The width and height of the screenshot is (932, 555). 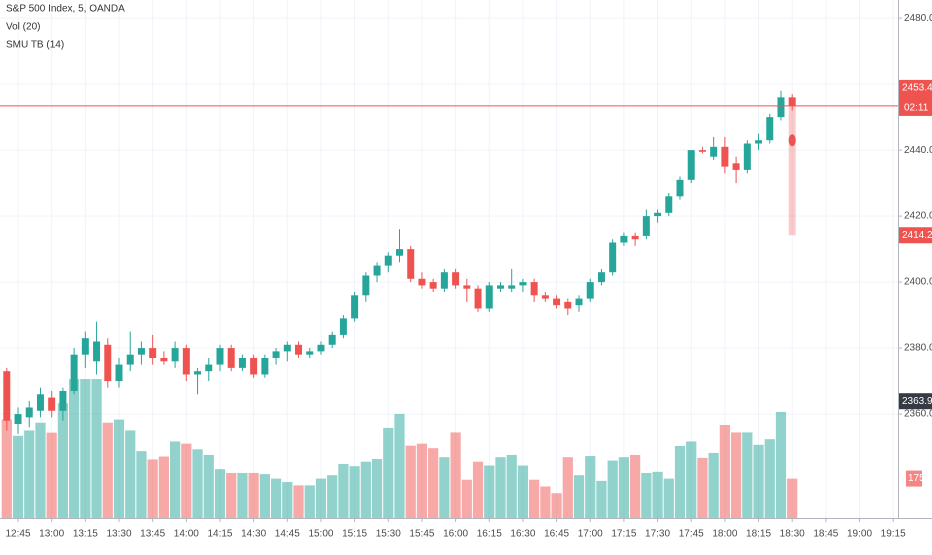 I want to click on x-tick-label: 17:00, so click(x=590, y=534).